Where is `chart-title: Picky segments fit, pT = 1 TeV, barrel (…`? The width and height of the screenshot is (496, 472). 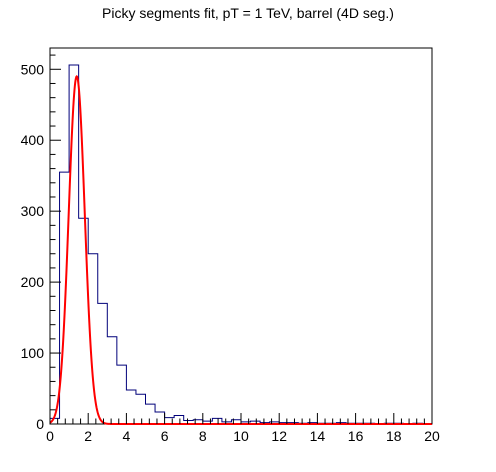 chart-title: Picky segments fit, pT = 1 TeV, barrel (… is located at coordinates (248, 13).